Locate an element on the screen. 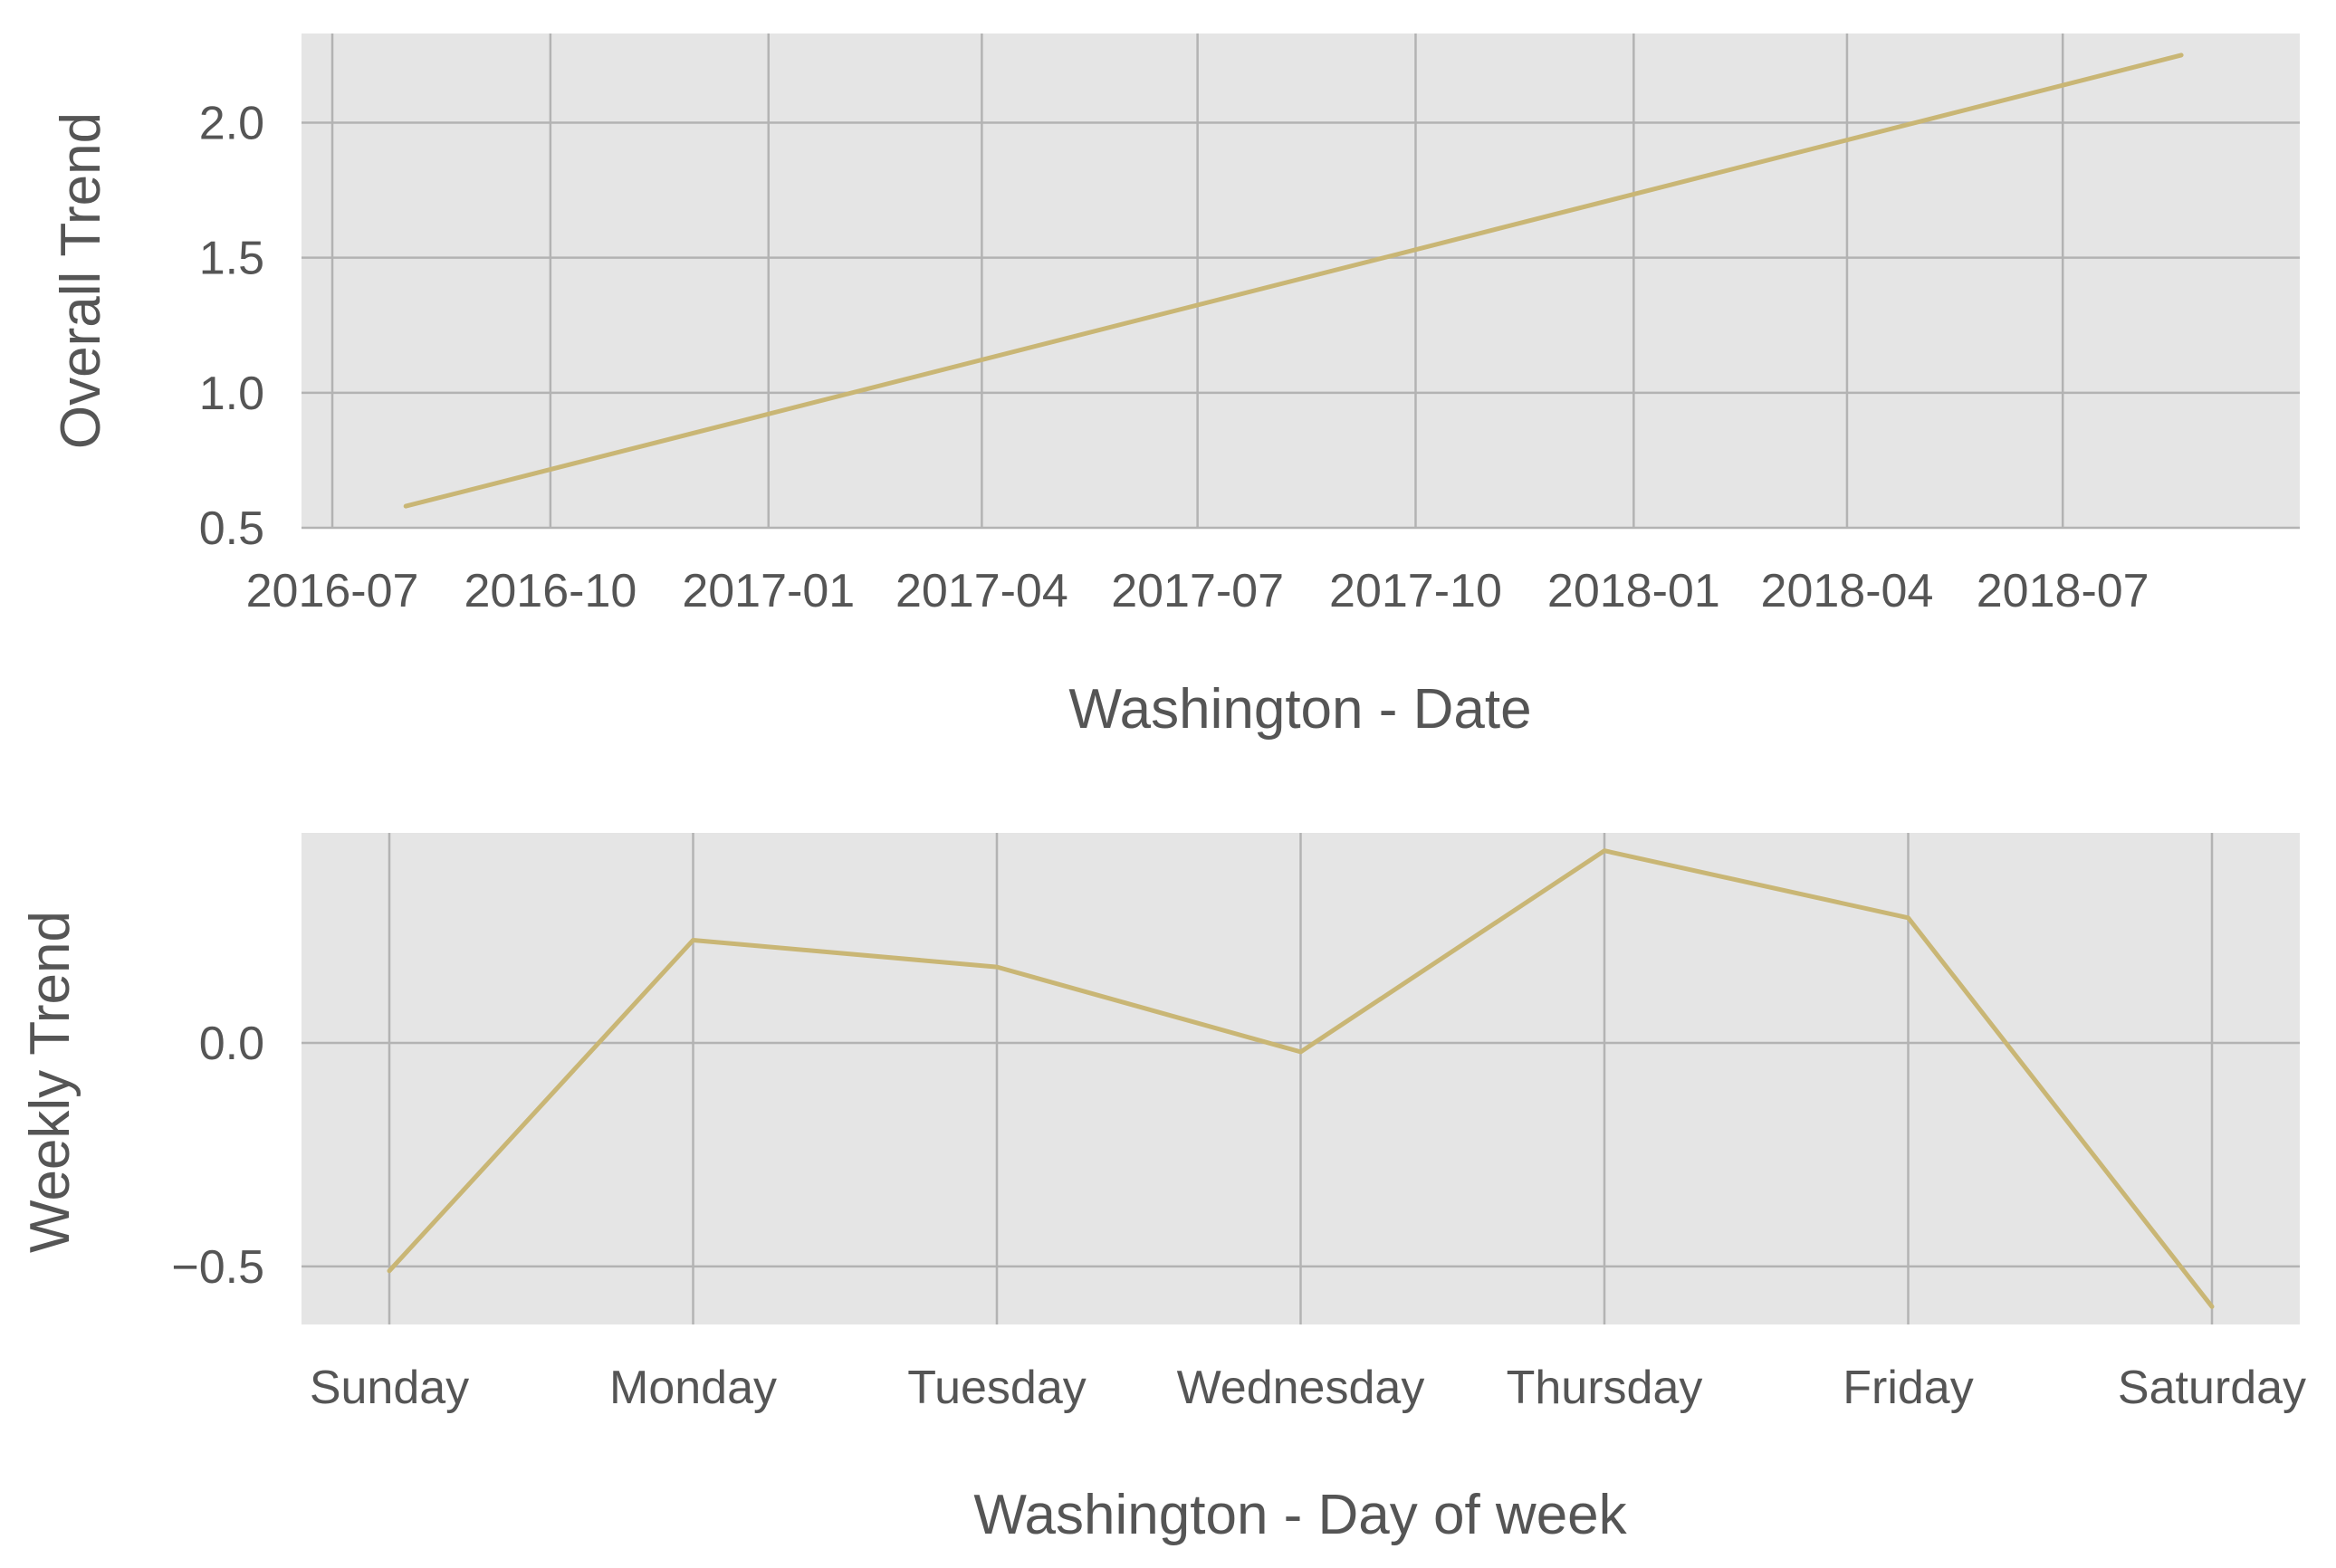 Image resolution: width=2336 pixels, height=1568 pixels. weekly-trend-y-tick-label: 0.0 is located at coordinates (231, 1044).